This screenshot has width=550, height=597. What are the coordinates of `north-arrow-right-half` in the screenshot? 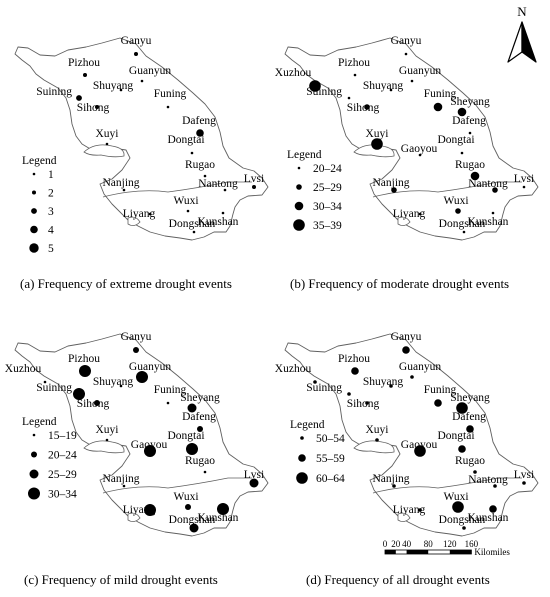 It's located at (529, 42).